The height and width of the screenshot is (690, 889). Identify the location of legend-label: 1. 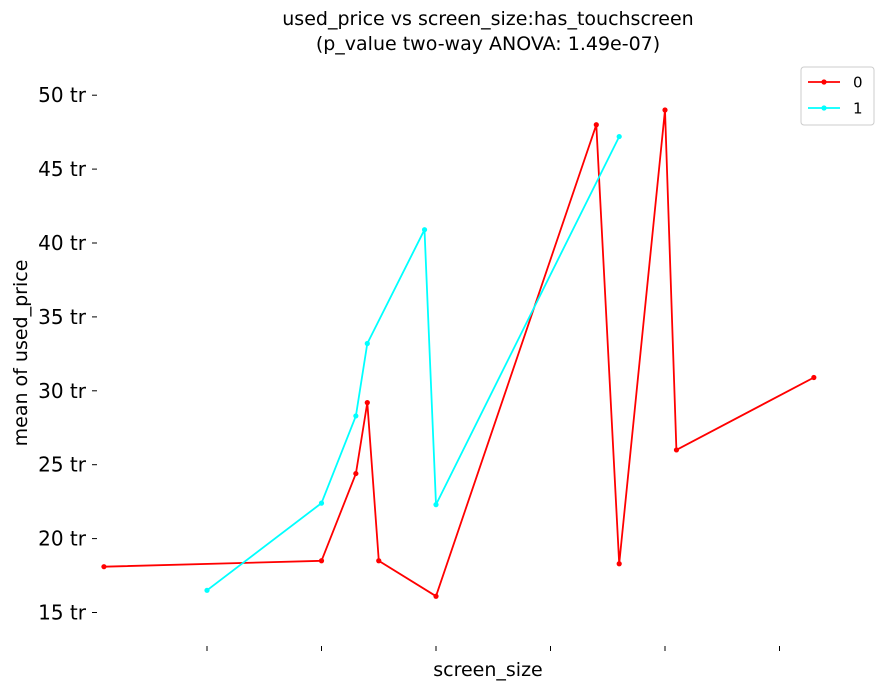
(858, 109).